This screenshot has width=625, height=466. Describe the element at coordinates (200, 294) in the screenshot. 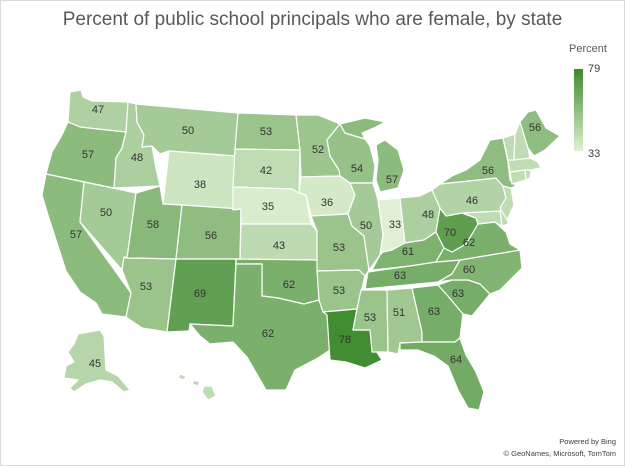

I see `value-label-NM: 69` at that location.